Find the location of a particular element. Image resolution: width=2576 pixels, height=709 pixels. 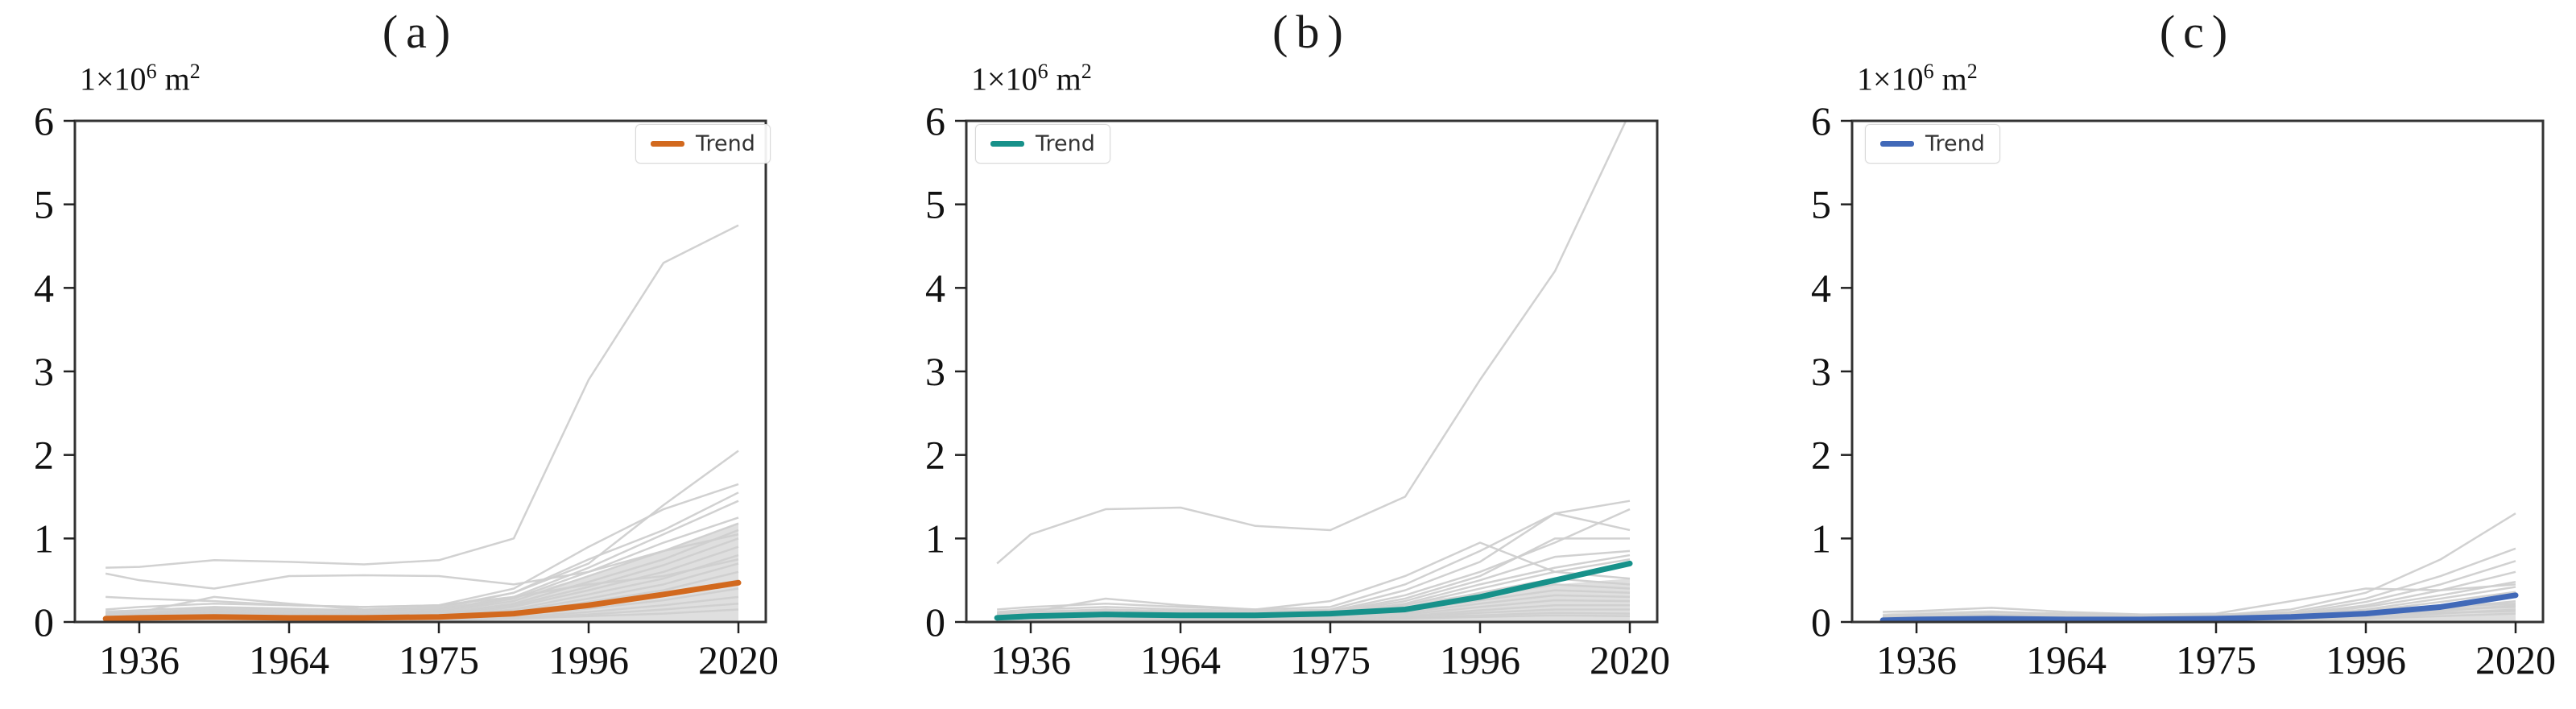

trend-line-swatch-teal is located at coordinates (1007, 144).